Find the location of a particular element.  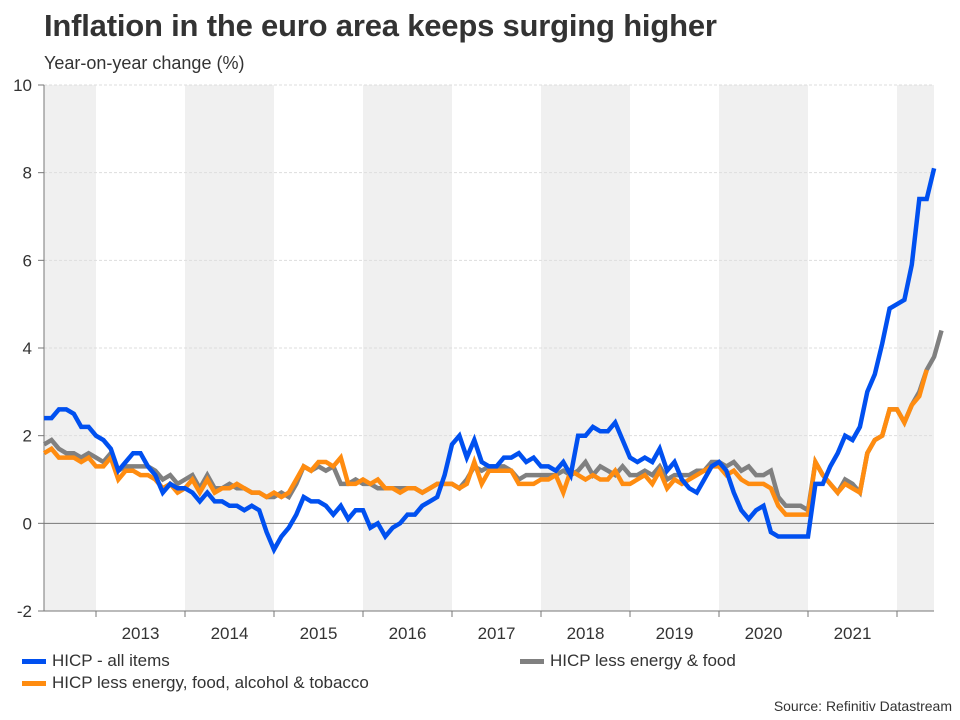

x-tick-label: 2013 is located at coordinates (141, 633).